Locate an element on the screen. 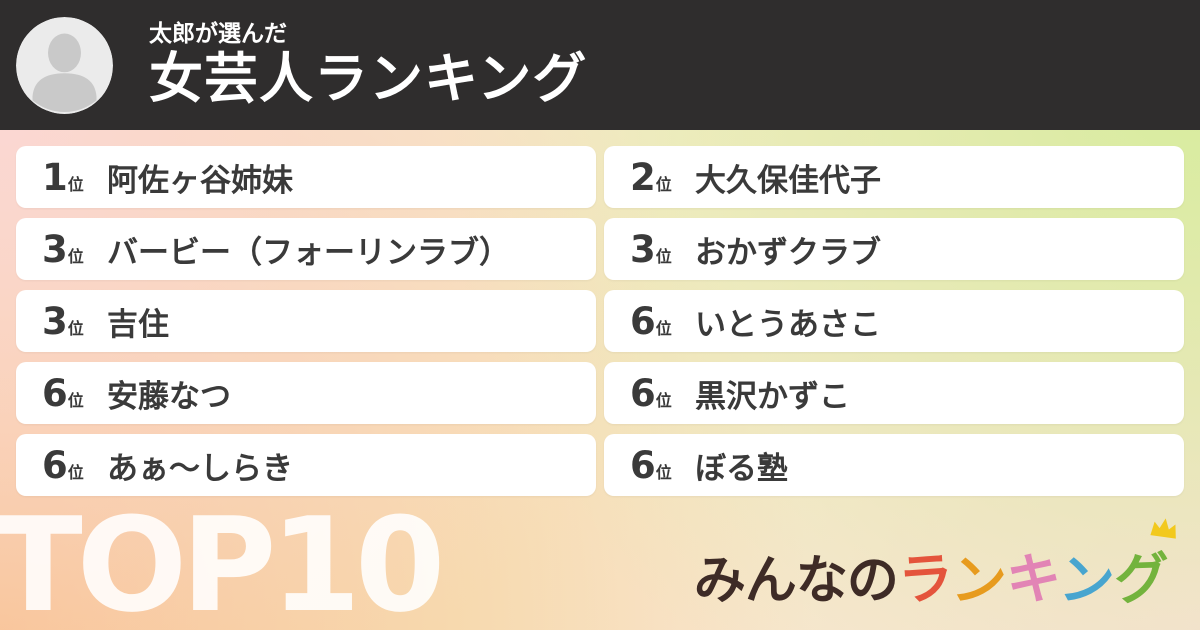 The height and width of the screenshot is (630, 1200). entry-name: ぼる塾 is located at coordinates (741, 468).